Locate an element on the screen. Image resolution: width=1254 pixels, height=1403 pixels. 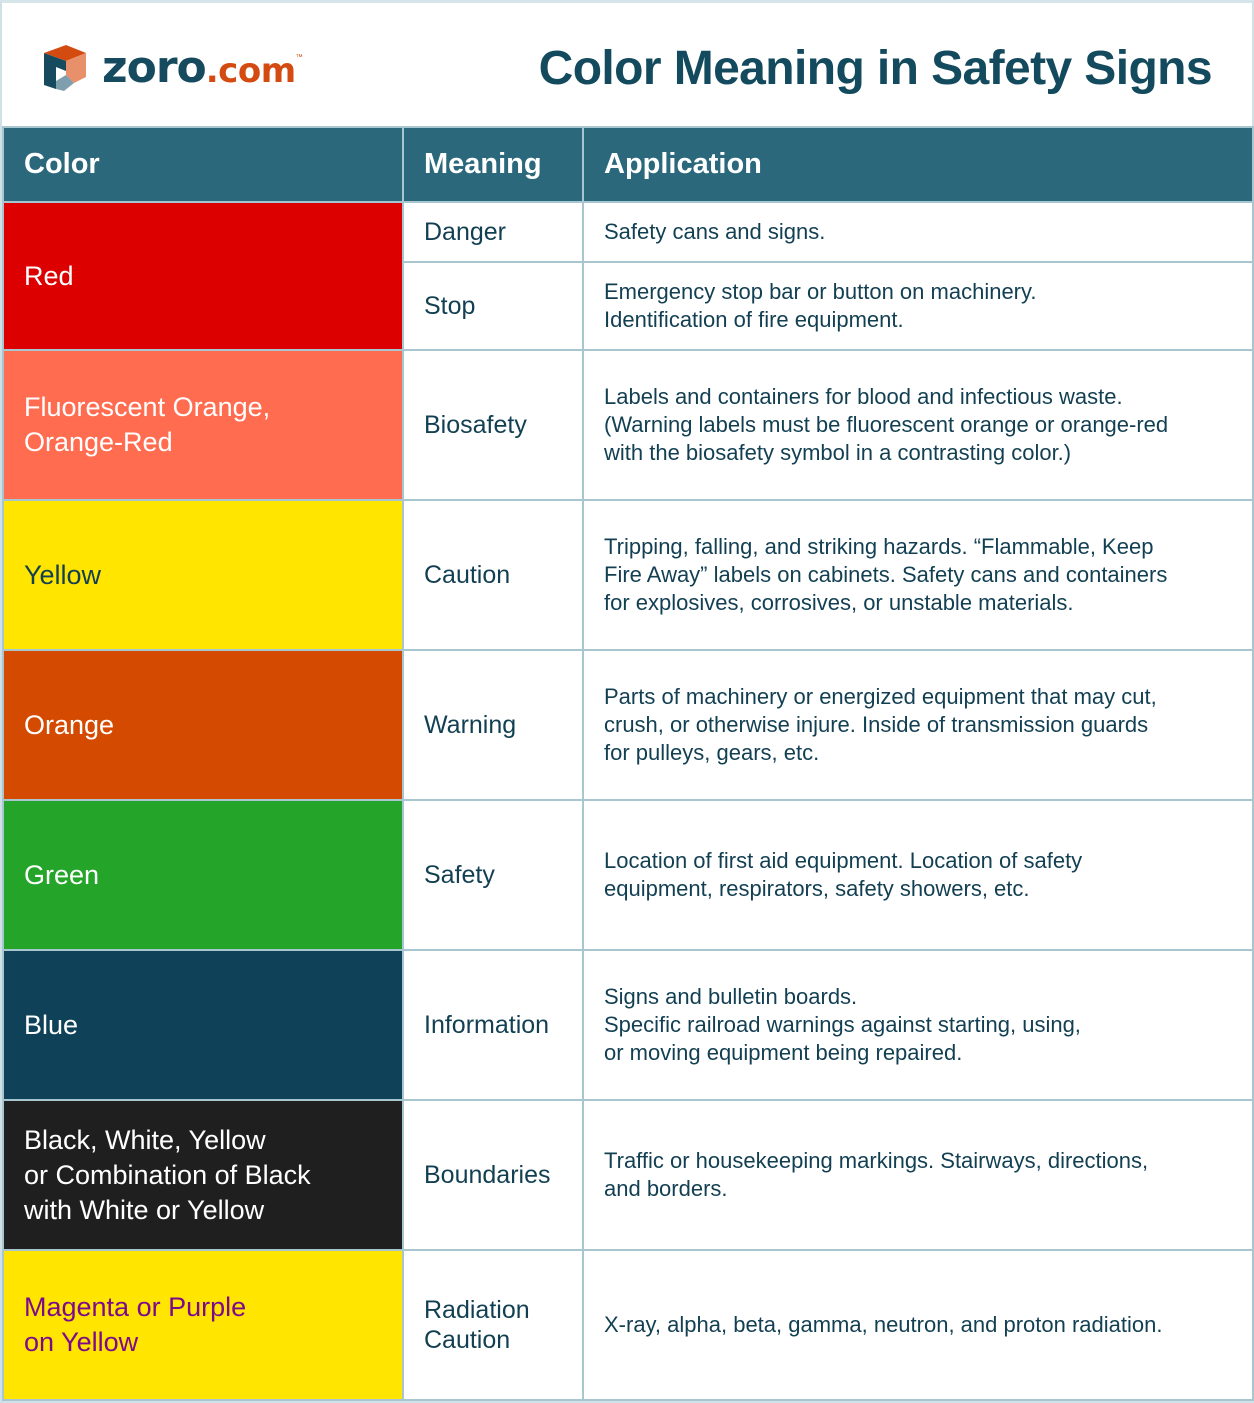
color-name: Orange-Red is located at coordinates (98, 442).